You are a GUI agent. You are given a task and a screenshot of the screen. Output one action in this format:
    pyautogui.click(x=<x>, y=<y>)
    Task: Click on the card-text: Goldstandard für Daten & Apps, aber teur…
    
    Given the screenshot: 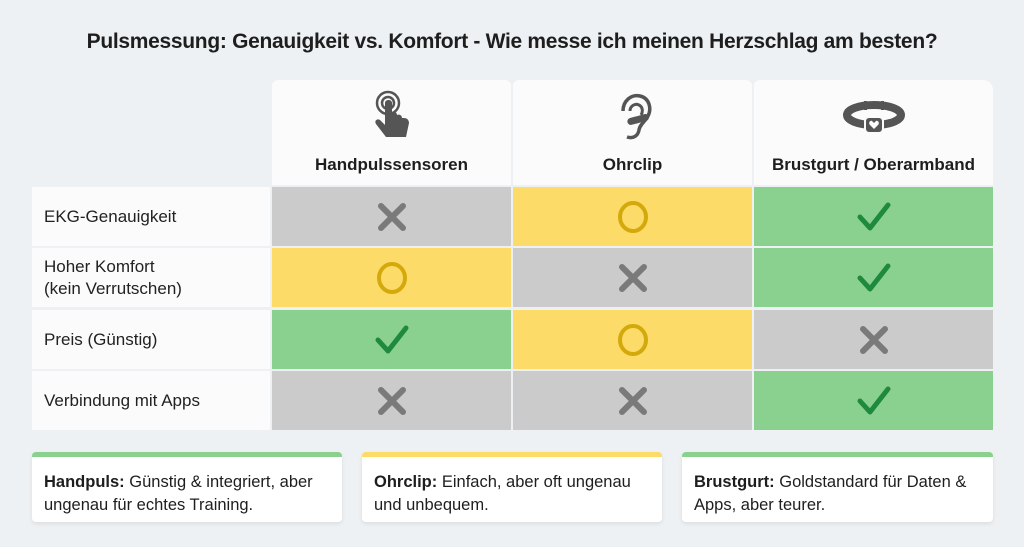 What is the action you would take?
    pyautogui.click(x=830, y=493)
    